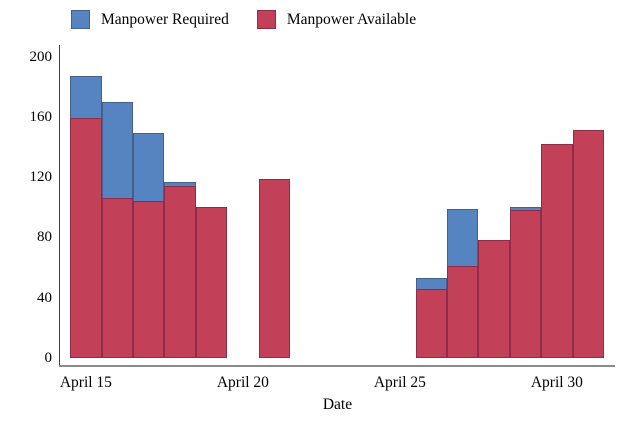 The height and width of the screenshot is (426, 630). I want to click on legend-label-available: Manpower Available, so click(351, 19).